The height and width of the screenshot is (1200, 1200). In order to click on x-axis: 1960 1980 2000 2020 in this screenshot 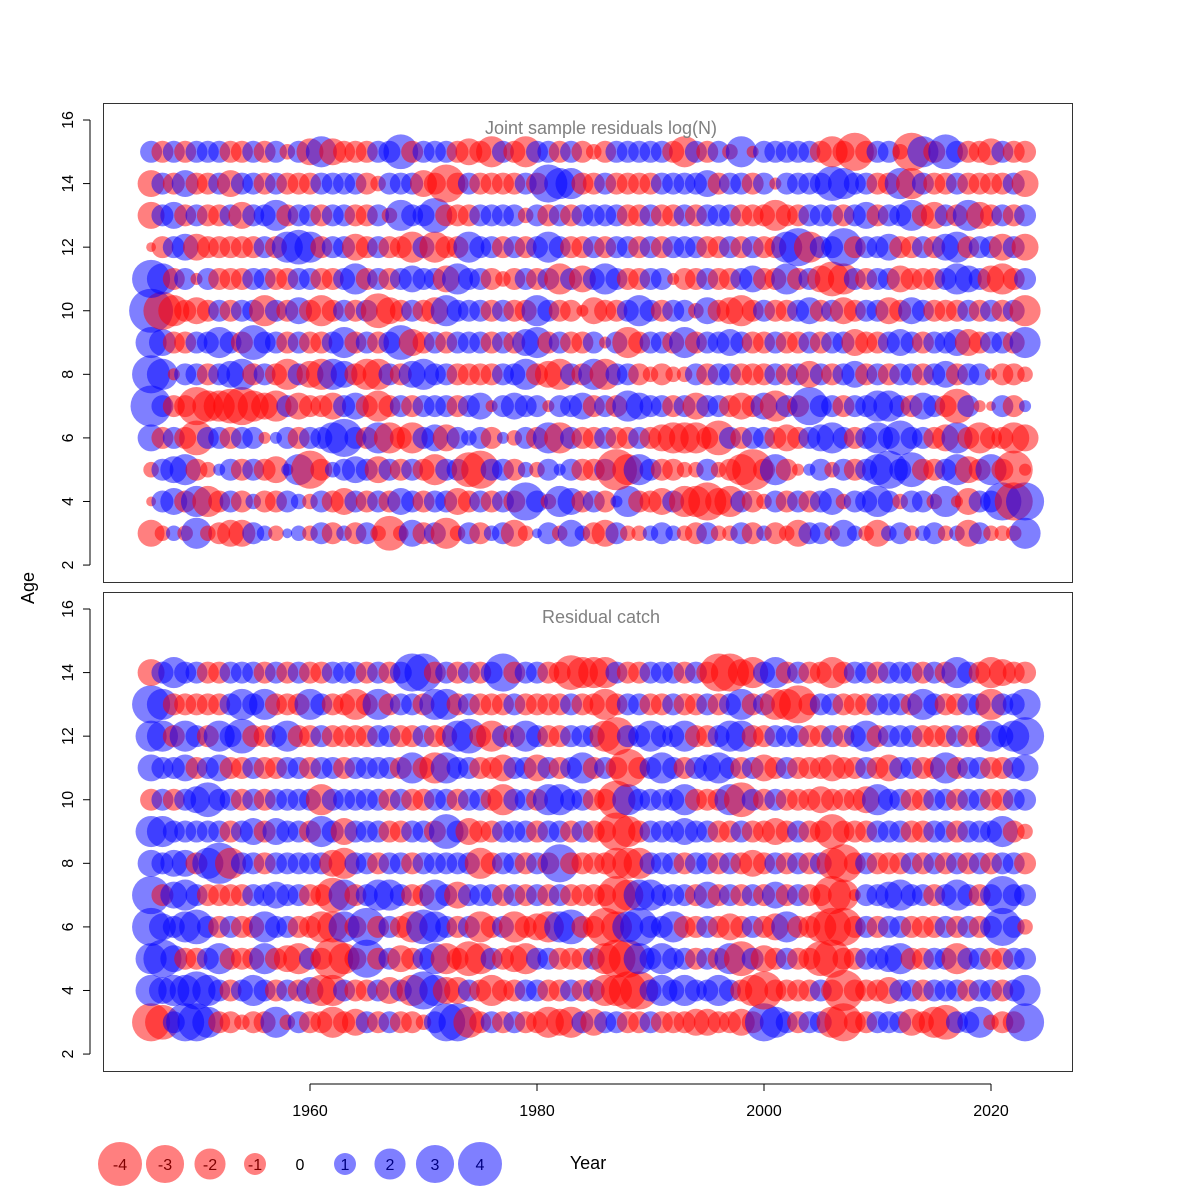, I will do `click(650, 1101)`.